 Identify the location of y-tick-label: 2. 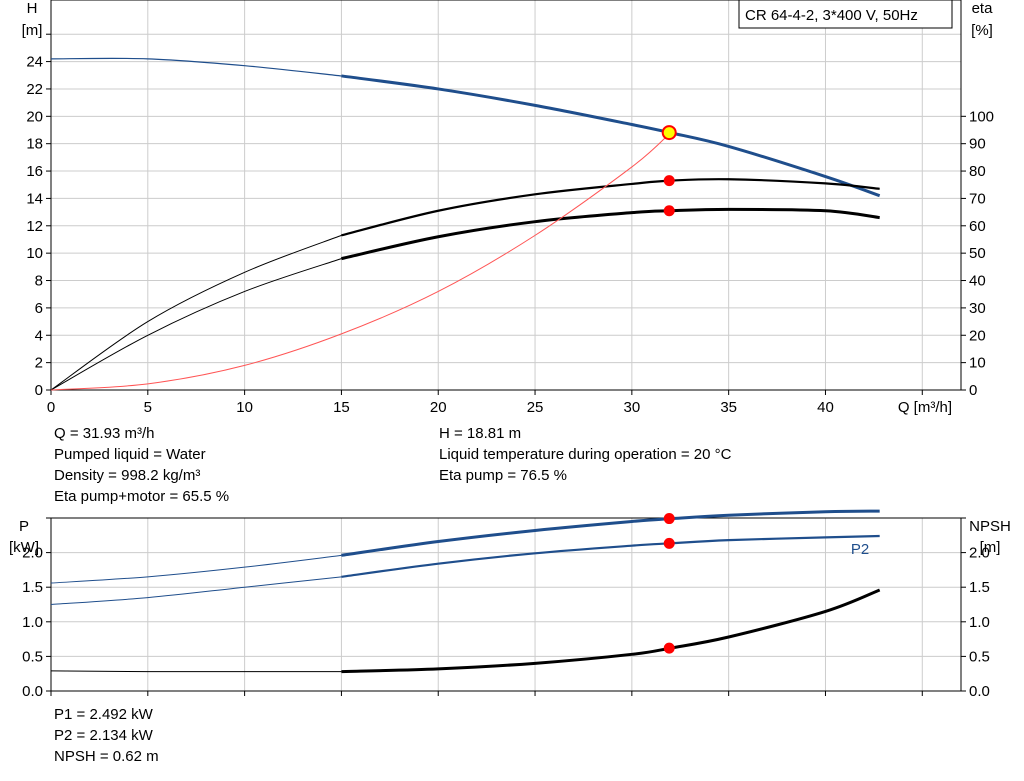
(39, 363).